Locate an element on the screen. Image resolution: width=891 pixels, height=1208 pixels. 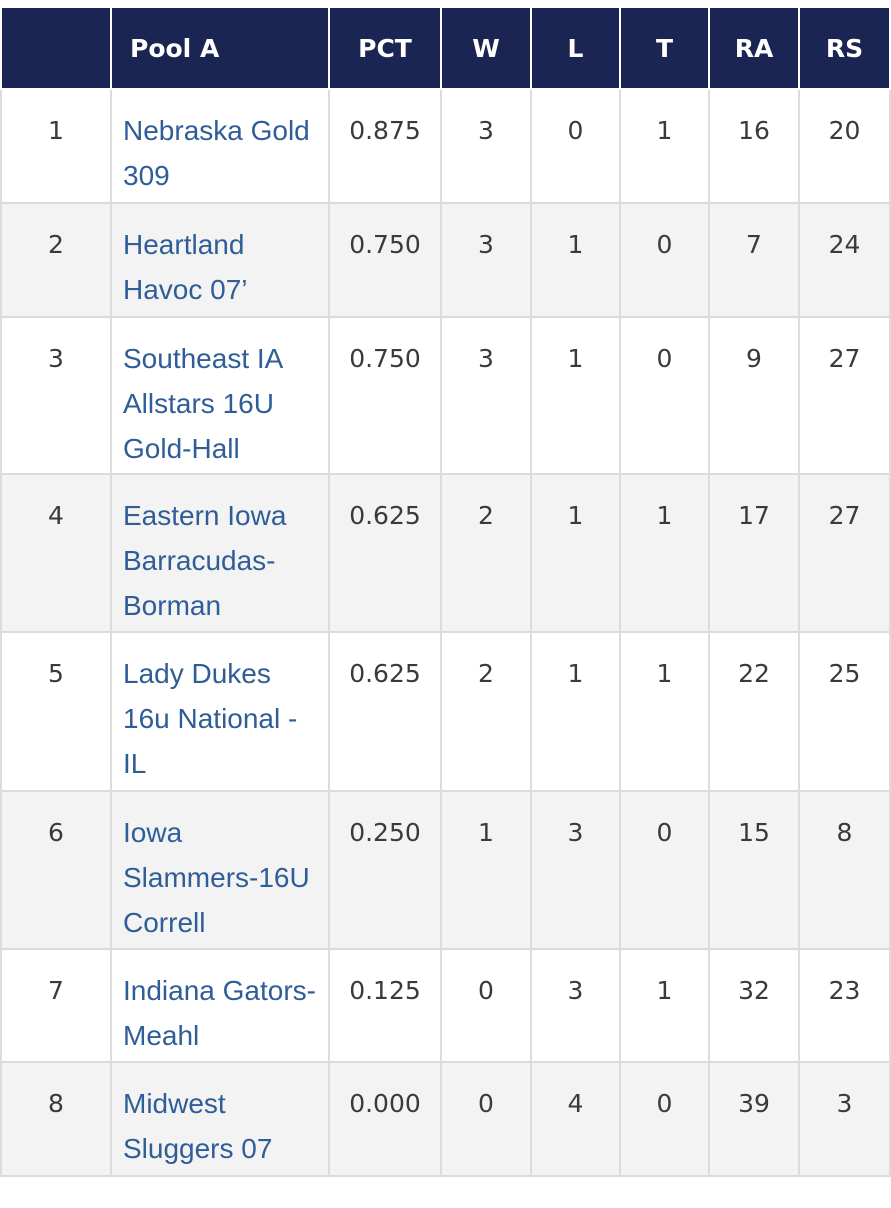
stat-cell: 0.250 is located at coordinates (385, 870).